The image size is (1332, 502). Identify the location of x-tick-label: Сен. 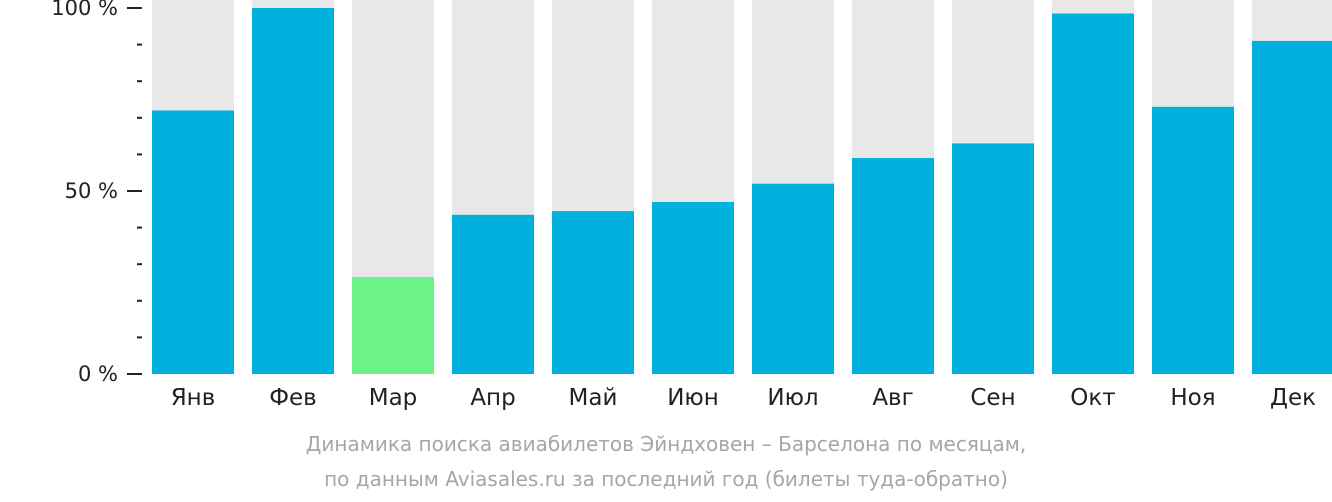
(992, 398).